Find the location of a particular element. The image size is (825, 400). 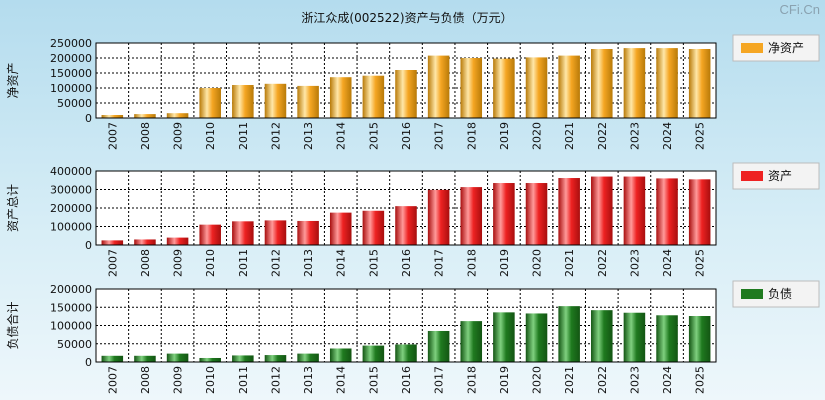

legend-assets: 资产 is located at coordinates (776, 176).